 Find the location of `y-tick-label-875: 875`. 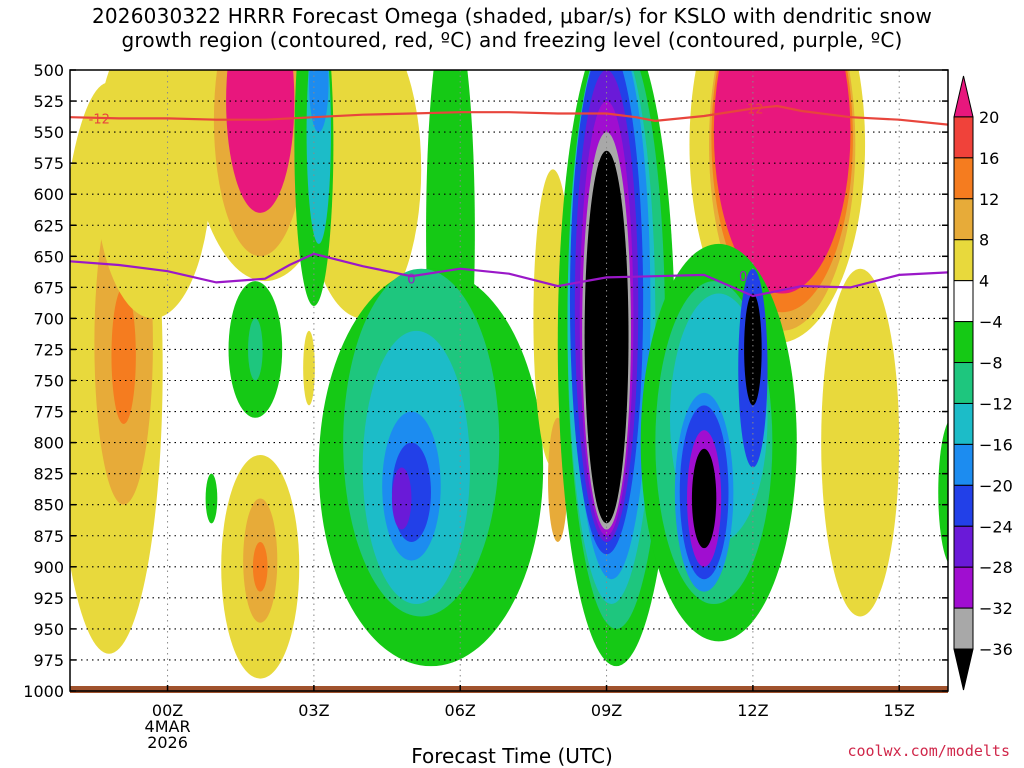

y-tick-label-875: 875 is located at coordinates (48, 536).